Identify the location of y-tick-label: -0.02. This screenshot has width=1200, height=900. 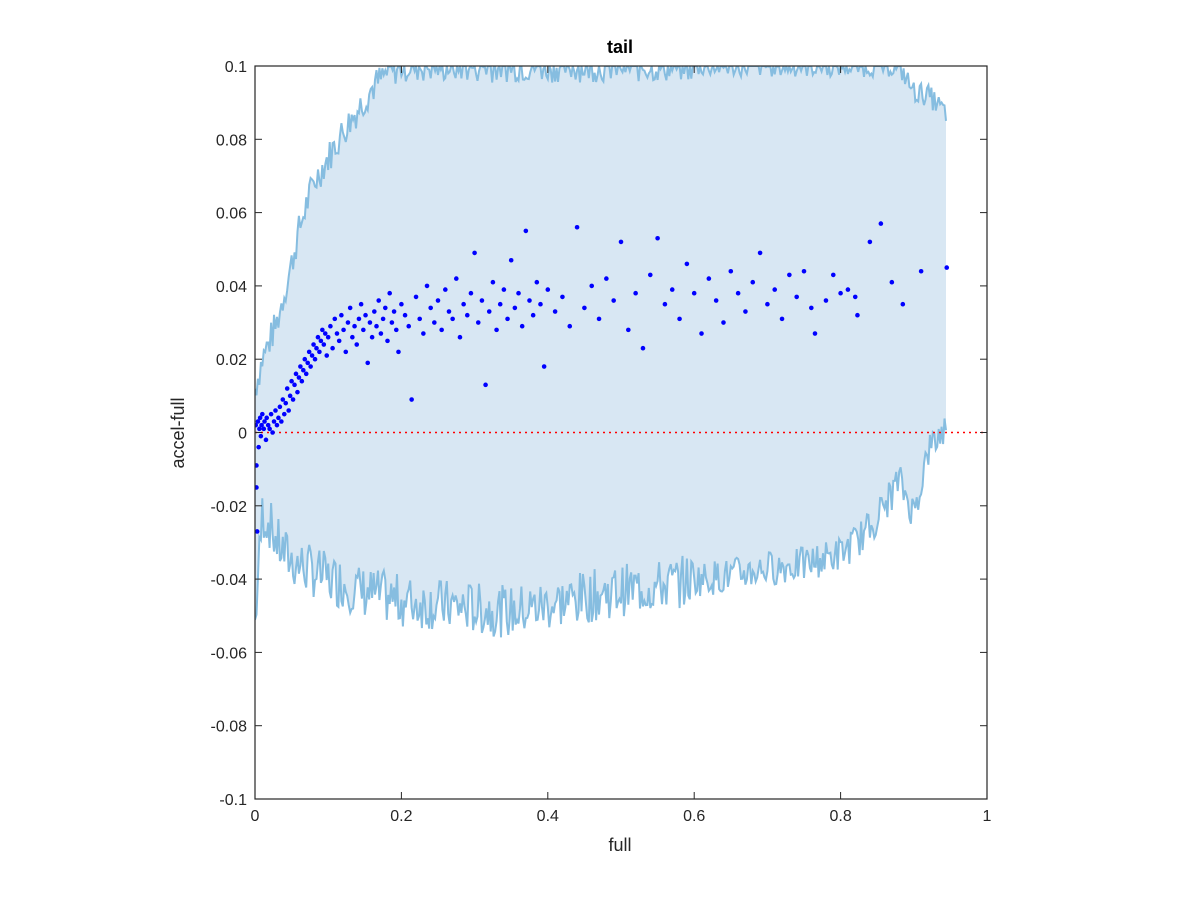
(229, 507).